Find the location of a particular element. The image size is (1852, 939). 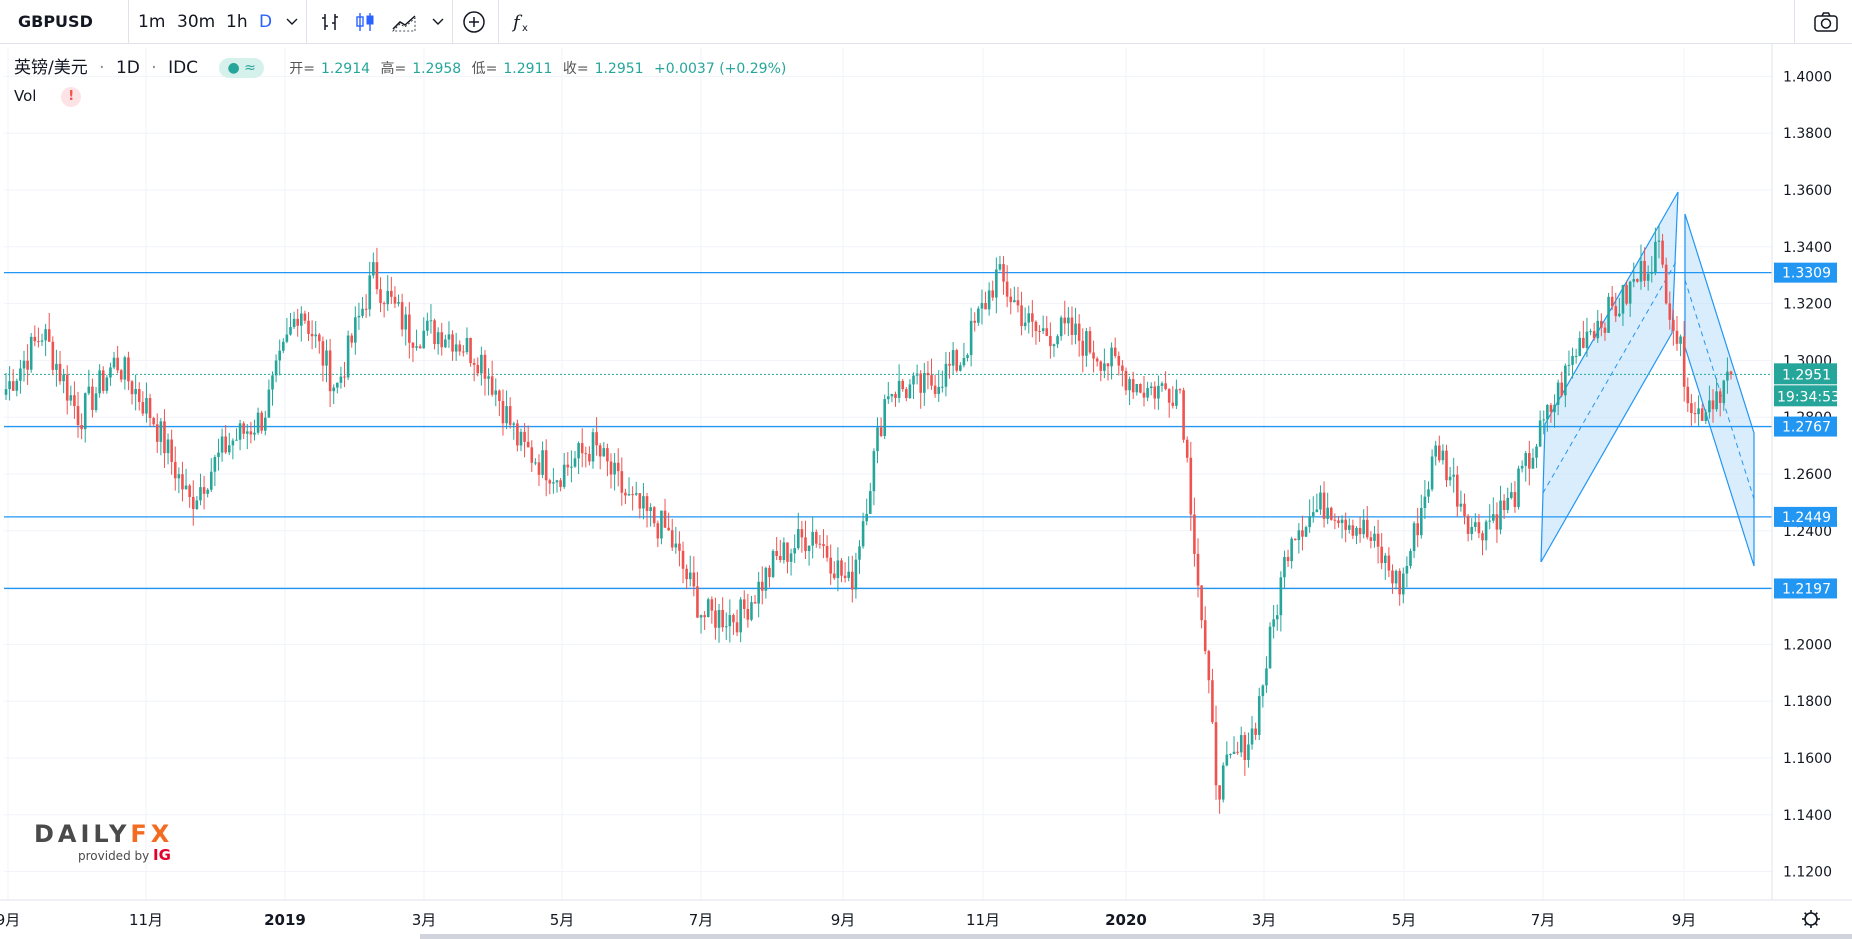

bar-chart-type-icon is located at coordinates (331, 22).